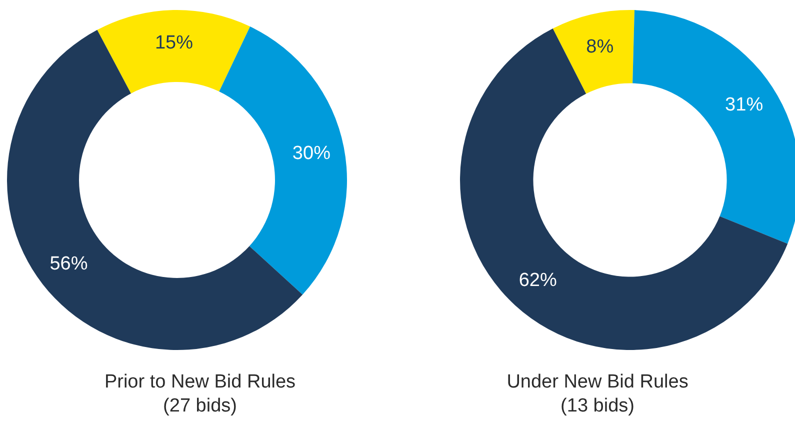 The height and width of the screenshot is (427, 795). I want to click on data-label: 8%, so click(600, 47).